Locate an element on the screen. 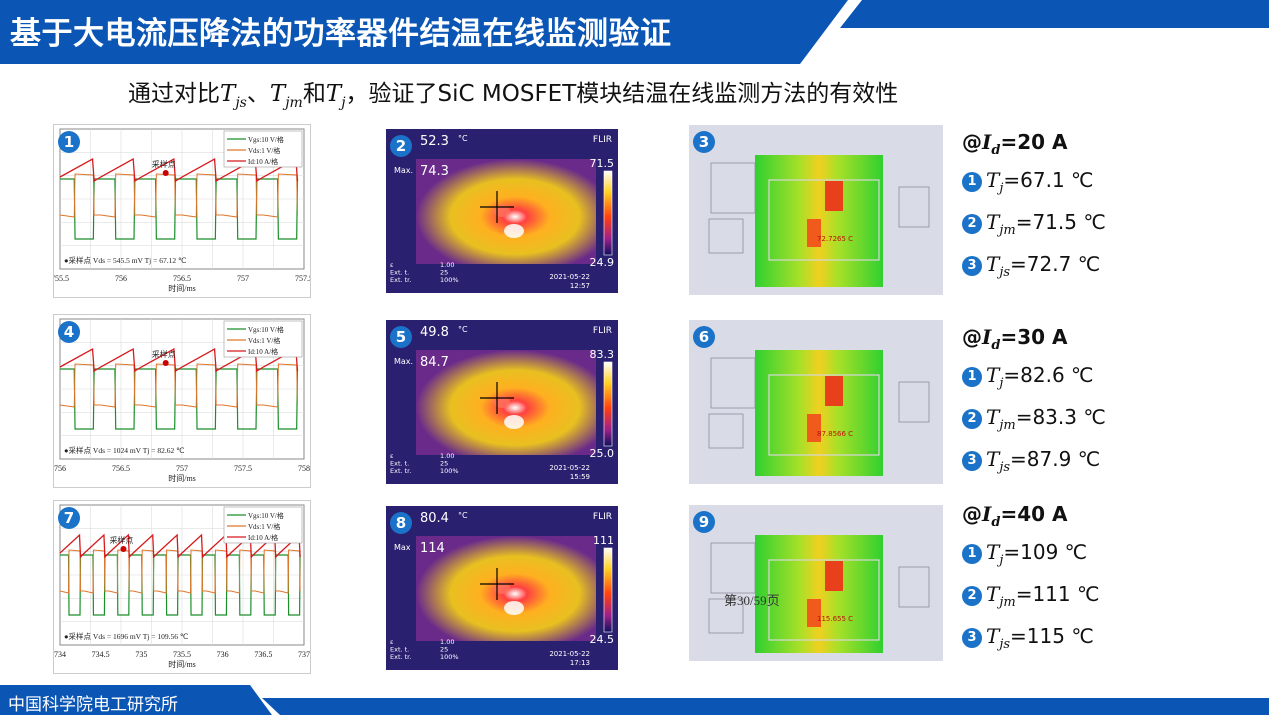 The height and width of the screenshot is (715, 1269). temperature-field is located at coordinates (819, 413).